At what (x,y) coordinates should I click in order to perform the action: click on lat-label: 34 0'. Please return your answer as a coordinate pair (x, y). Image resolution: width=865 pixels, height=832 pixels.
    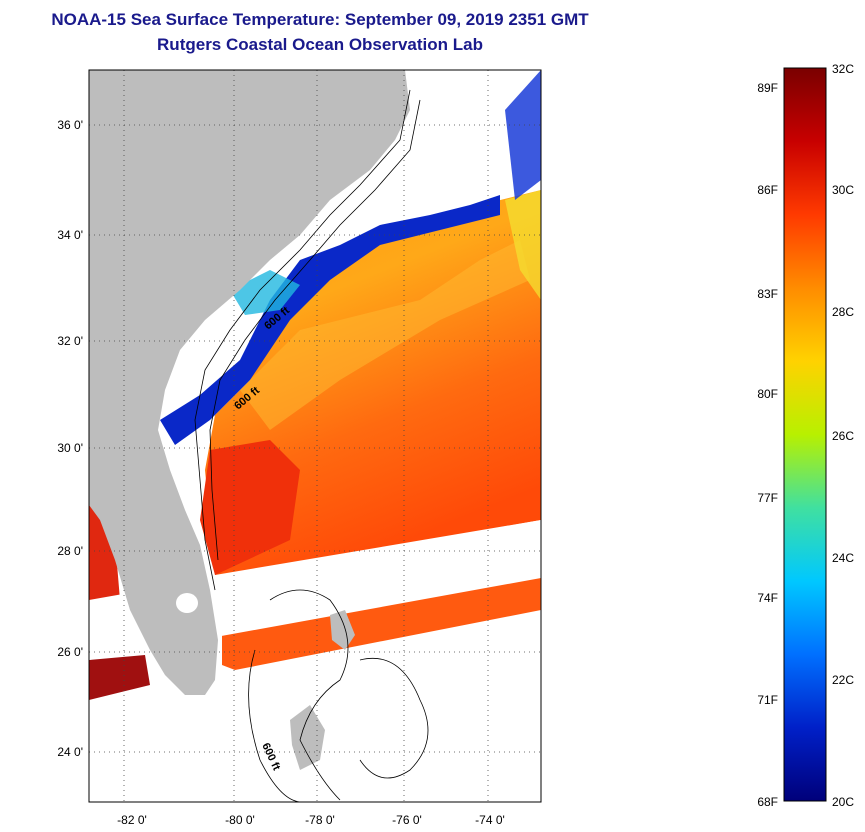
    Looking at the image, I should click on (70, 235).